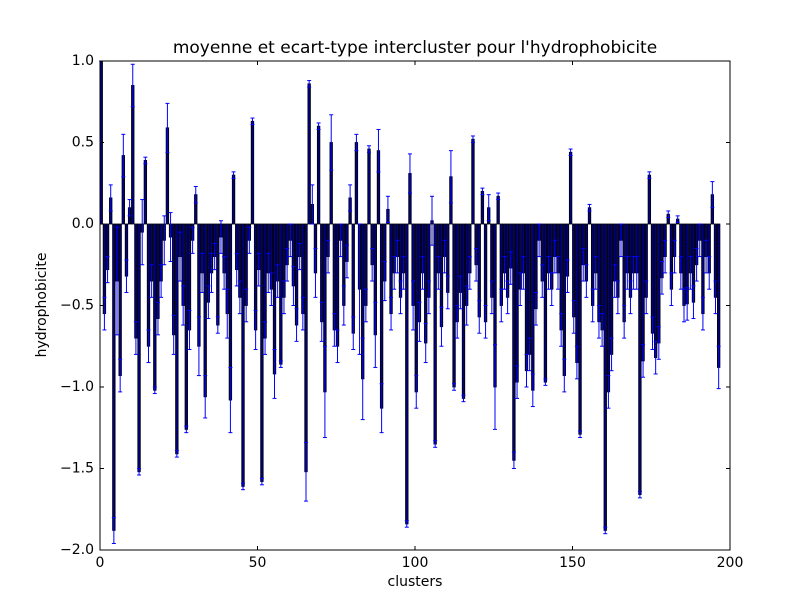 This screenshot has width=812, height=612. Describe the element at coordinates (77, 306) in the screenshot. I see `y-tick-label: −0.5` at that location.